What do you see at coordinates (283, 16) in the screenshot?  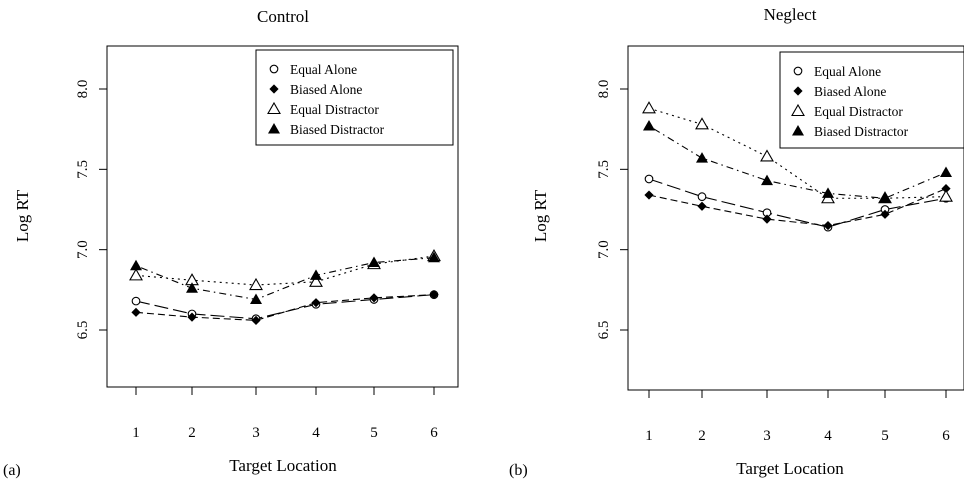 I see `chart-title: Control` at bounding box center [283, 16].